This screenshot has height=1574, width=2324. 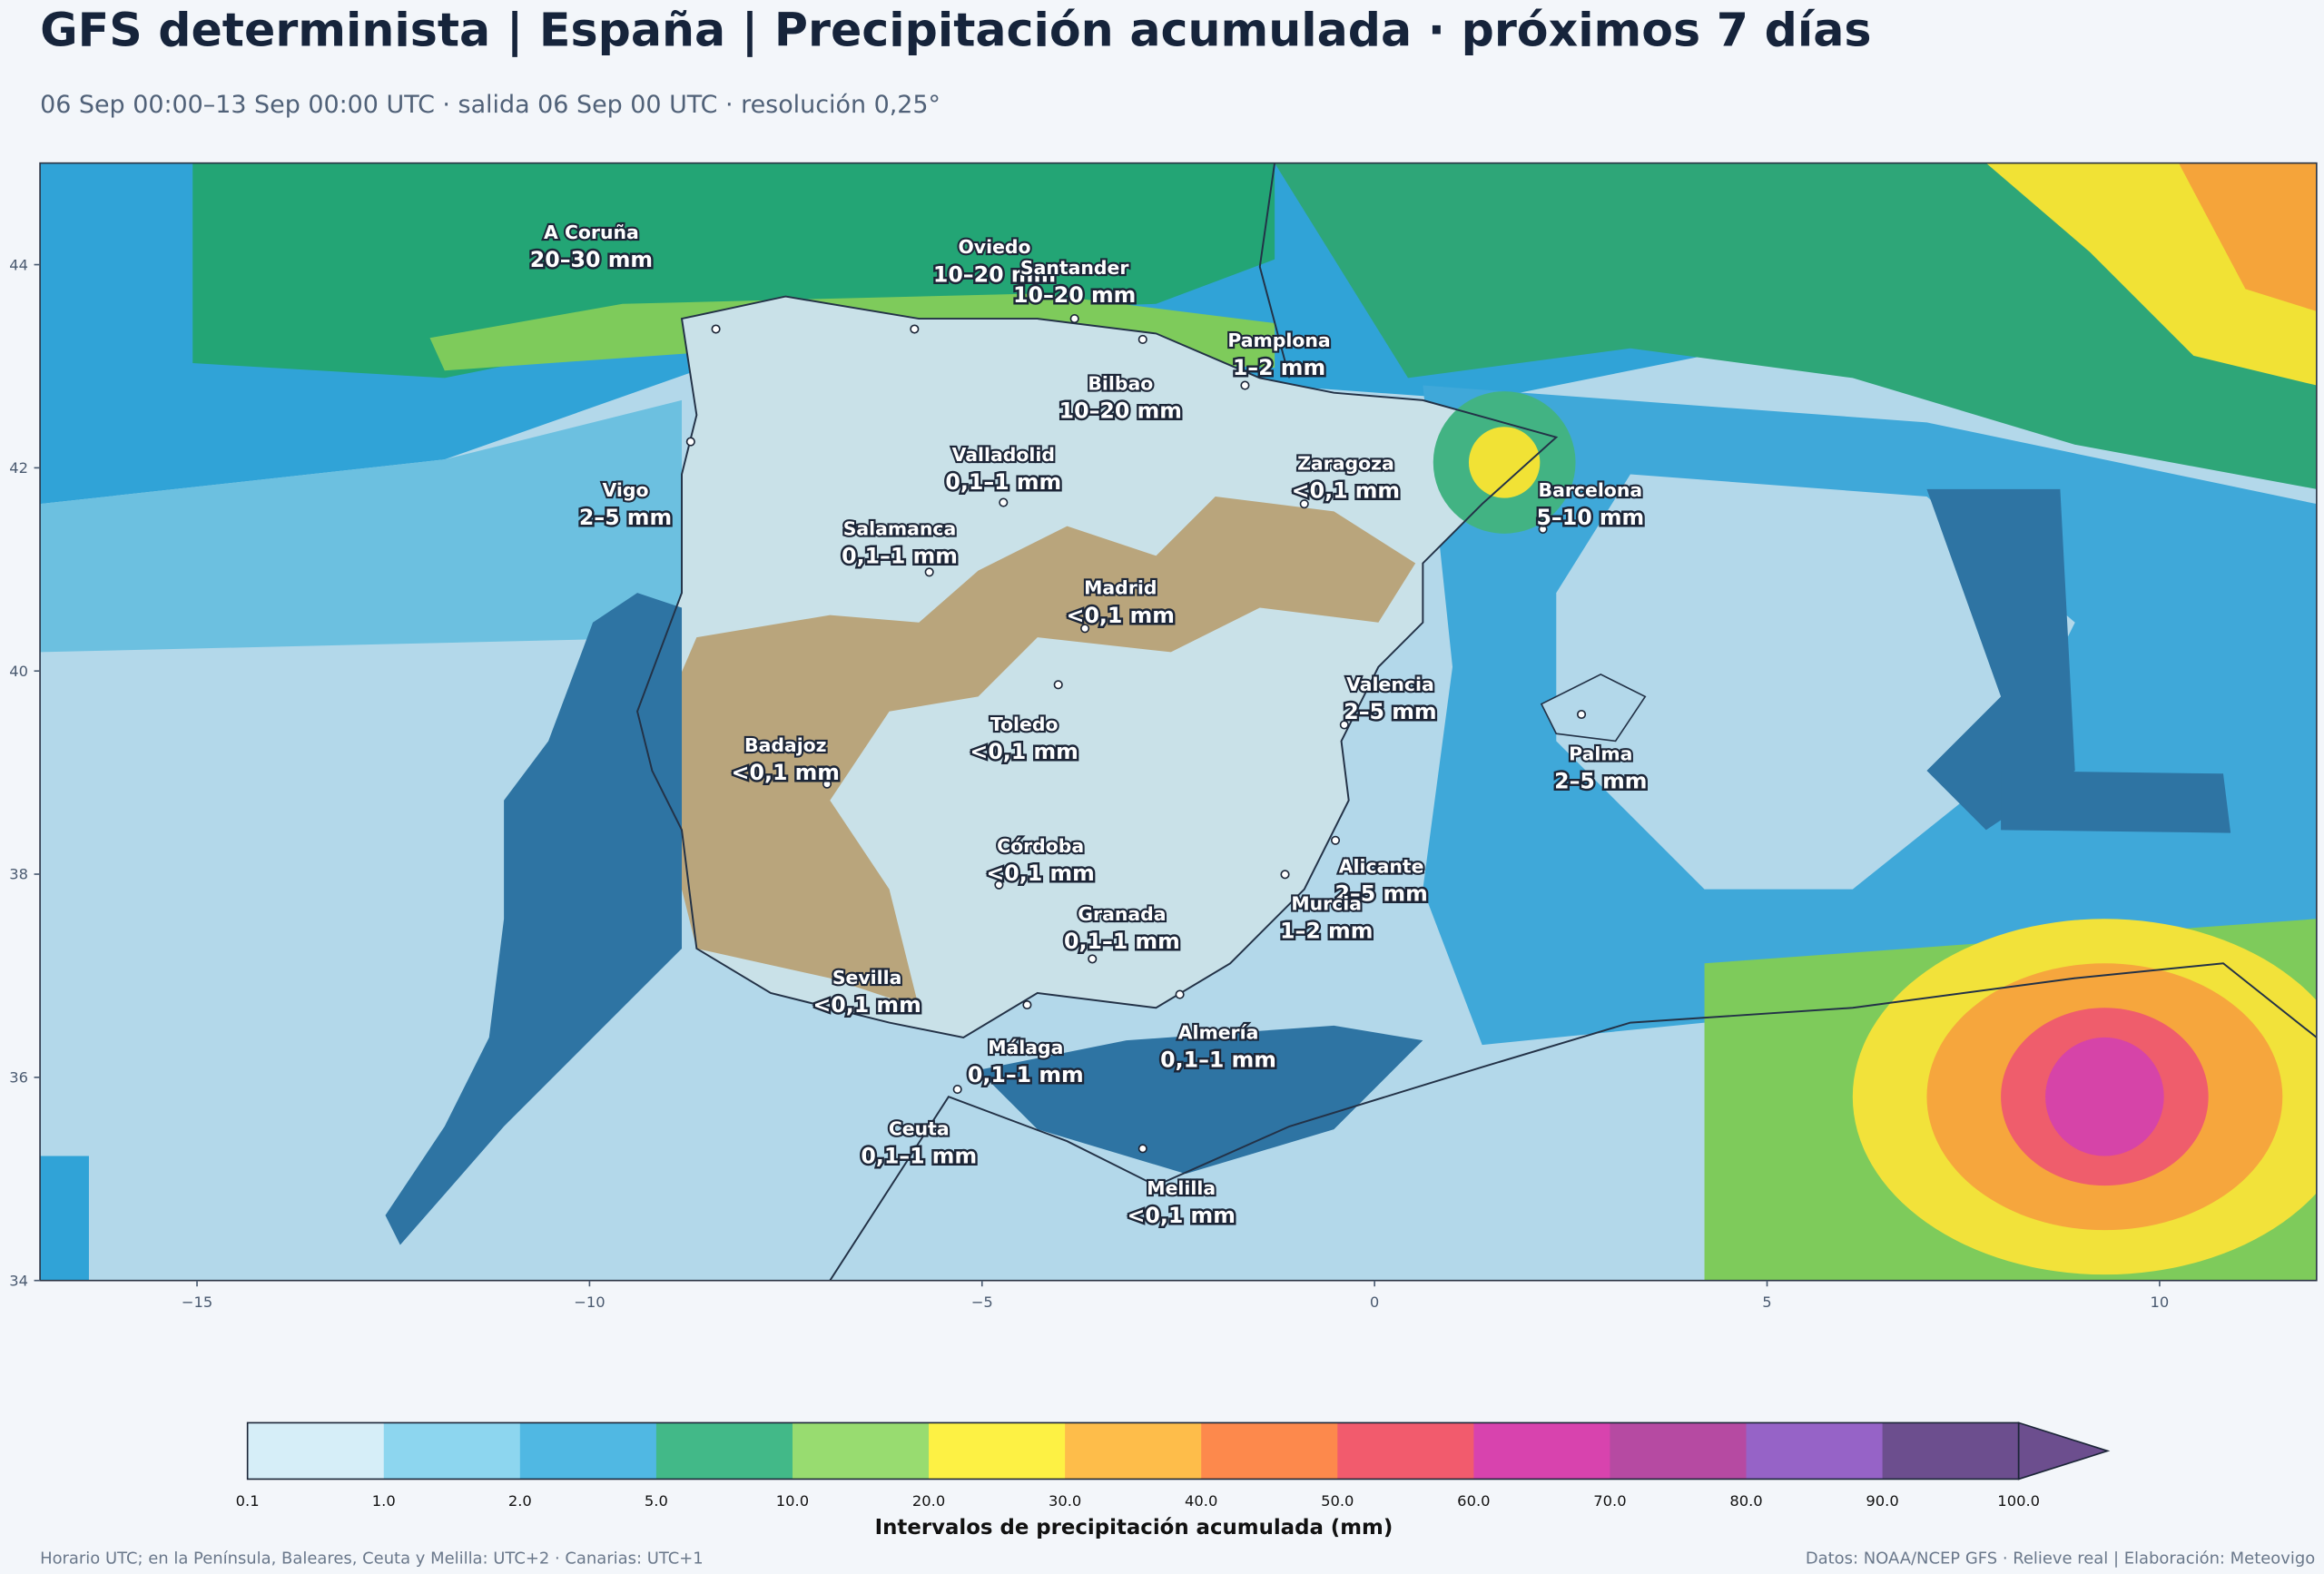 I want to click on city-name: Granada, so click(x=1122, y=914).